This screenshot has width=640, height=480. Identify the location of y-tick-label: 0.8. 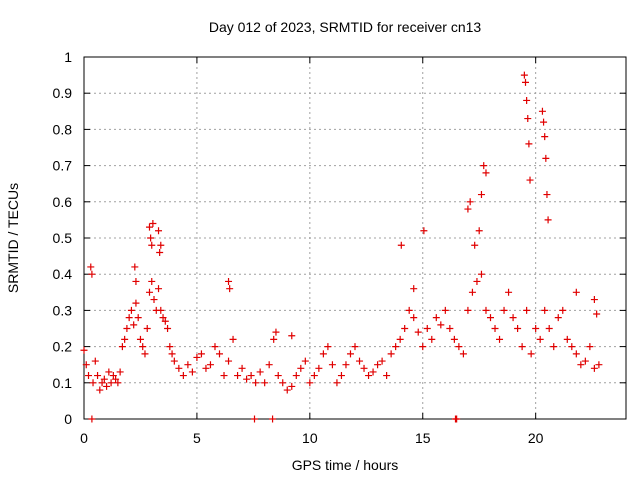
(63, 129).